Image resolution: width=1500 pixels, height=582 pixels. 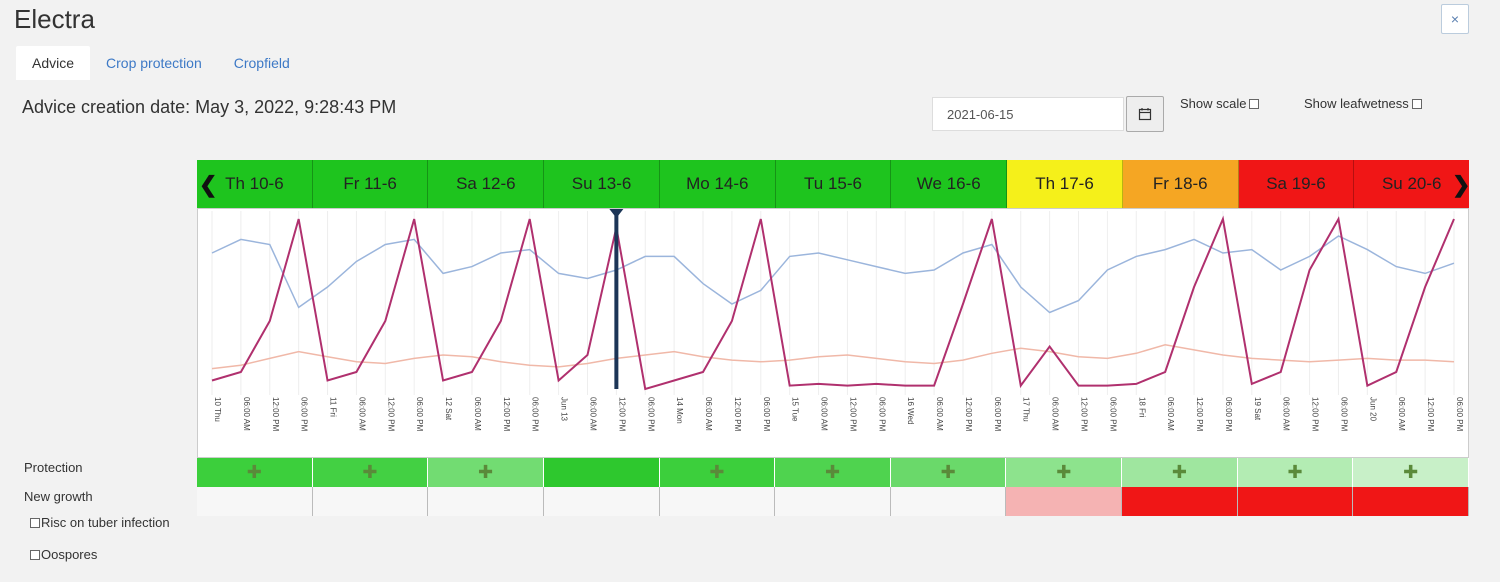 What do you see at coordinates (217, 409) in the screenshot?
I see `x-tick-label: 10 Thu` at bounding box center [217, 409].